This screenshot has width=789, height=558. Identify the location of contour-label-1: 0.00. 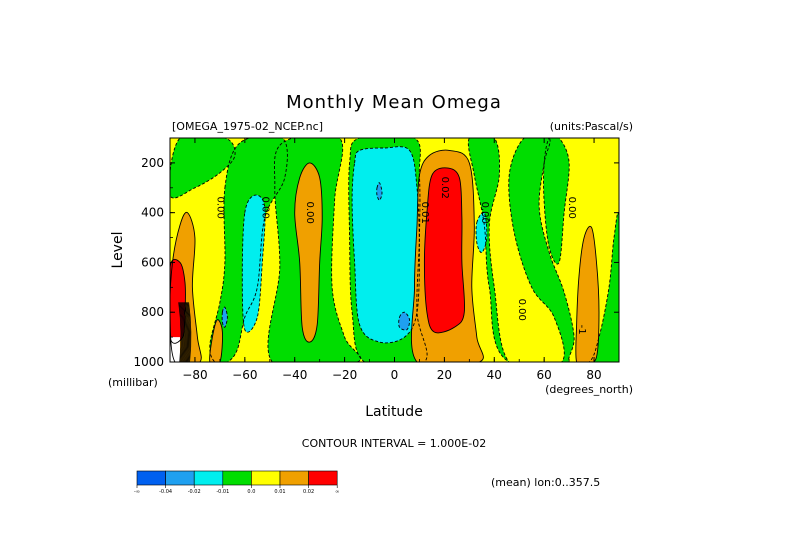
(264, 208).